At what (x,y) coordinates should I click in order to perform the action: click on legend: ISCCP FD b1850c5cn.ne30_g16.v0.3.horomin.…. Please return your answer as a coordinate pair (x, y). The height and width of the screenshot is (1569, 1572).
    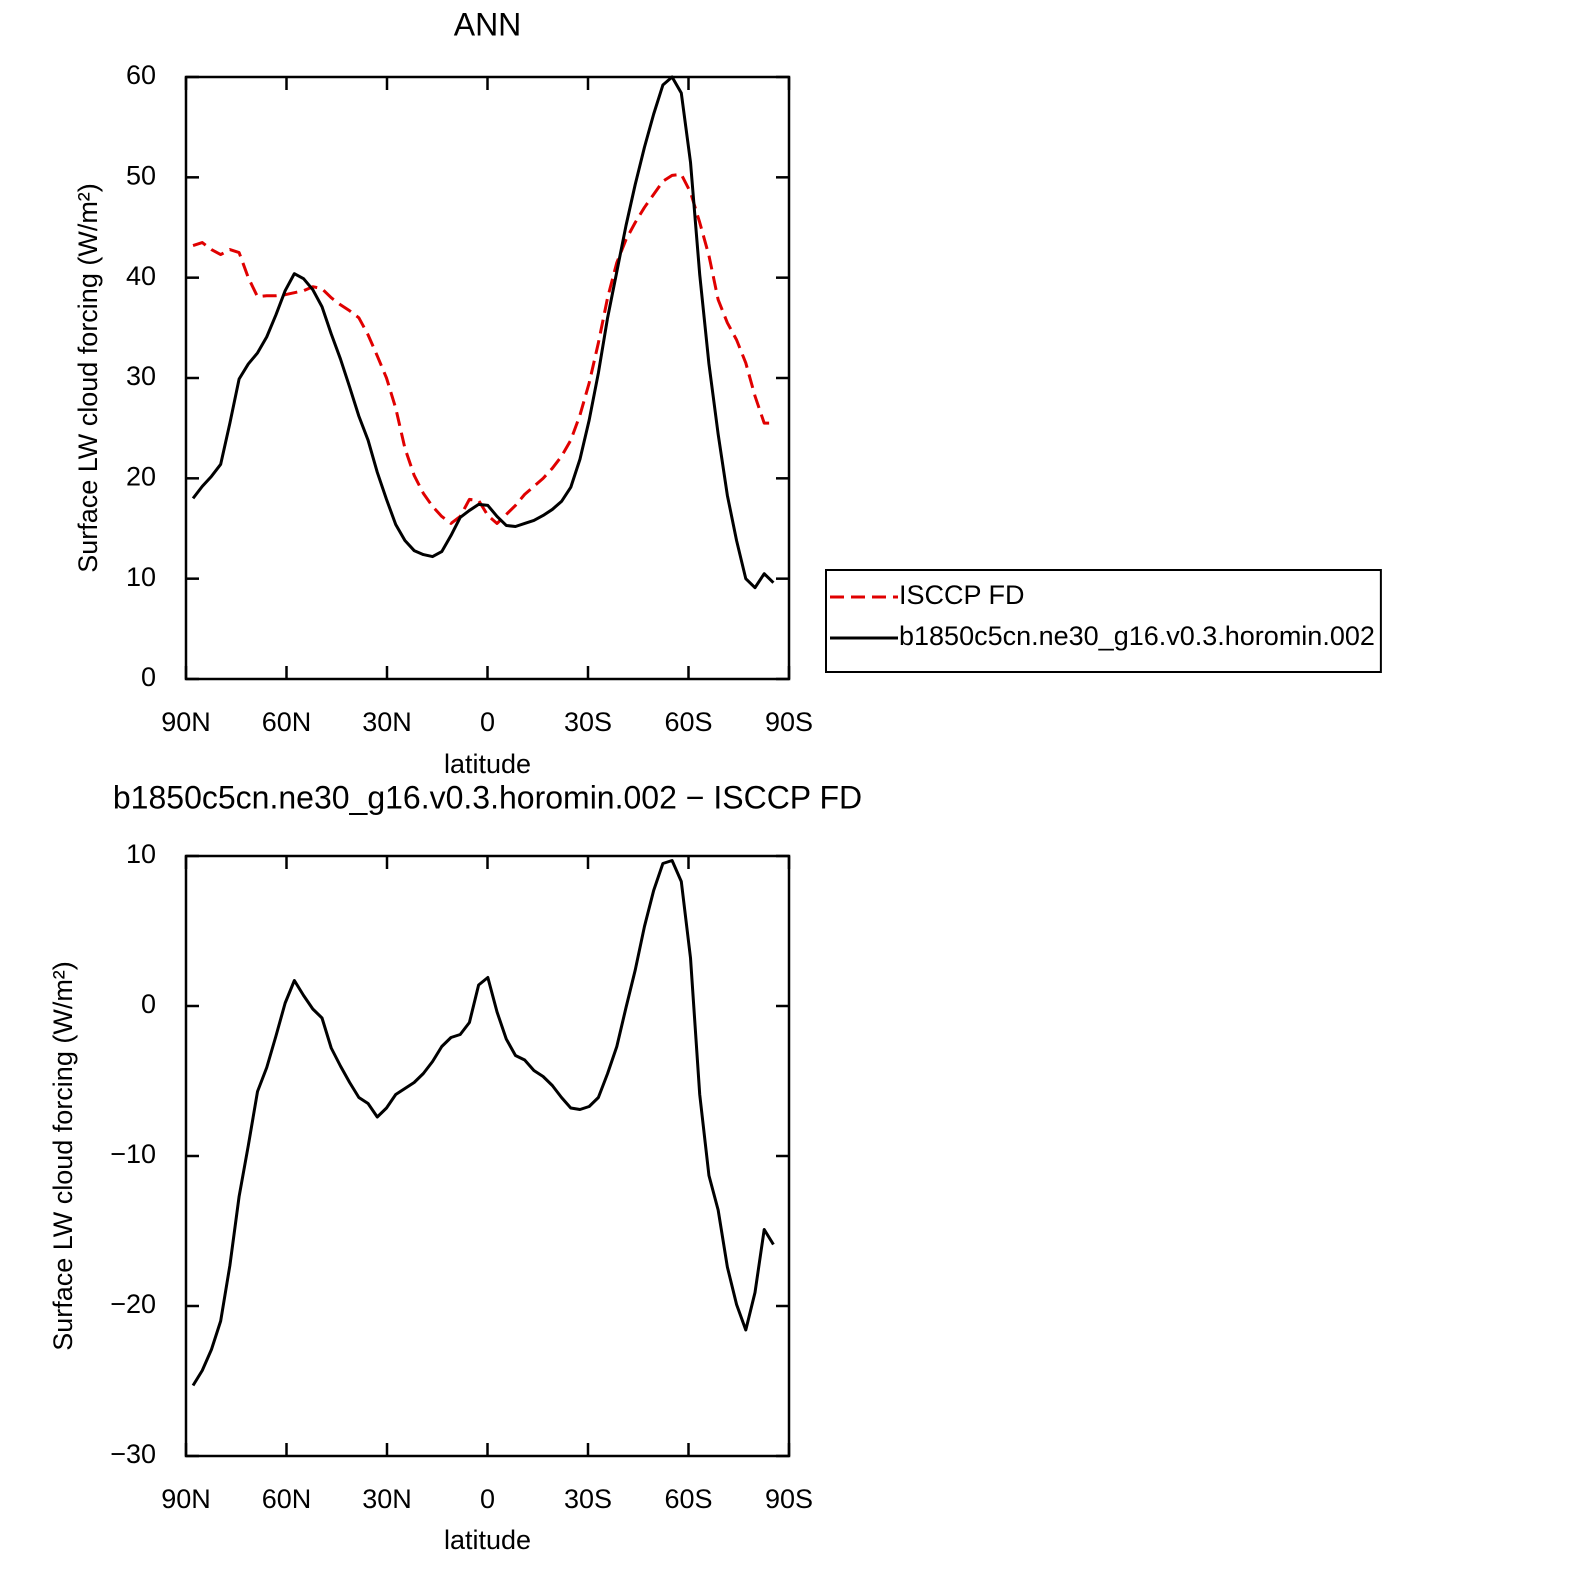
    Looking at the image, I should click on (1103, 621).